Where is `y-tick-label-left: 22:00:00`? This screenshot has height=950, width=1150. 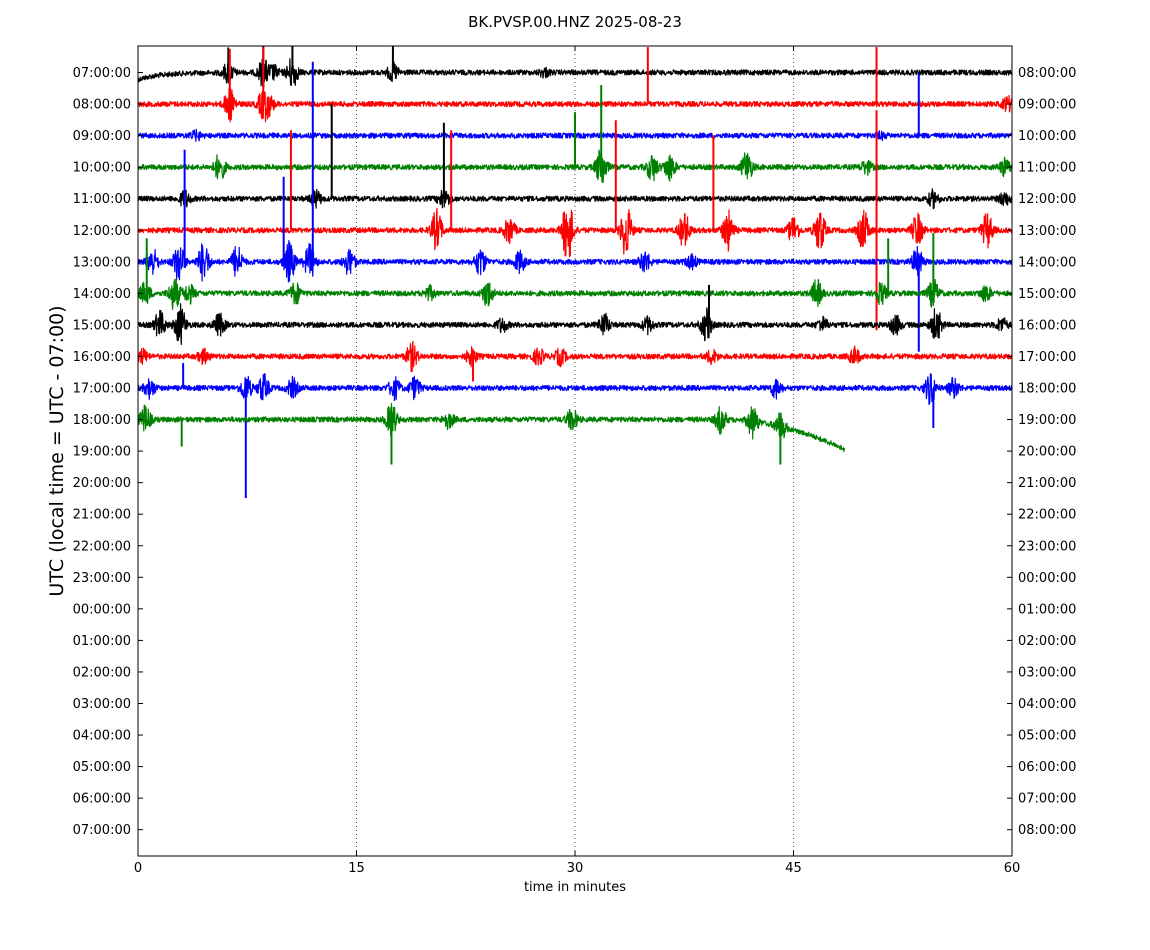
y-tick-label-left: 22:00:00 is located at coordinates (102, 546).